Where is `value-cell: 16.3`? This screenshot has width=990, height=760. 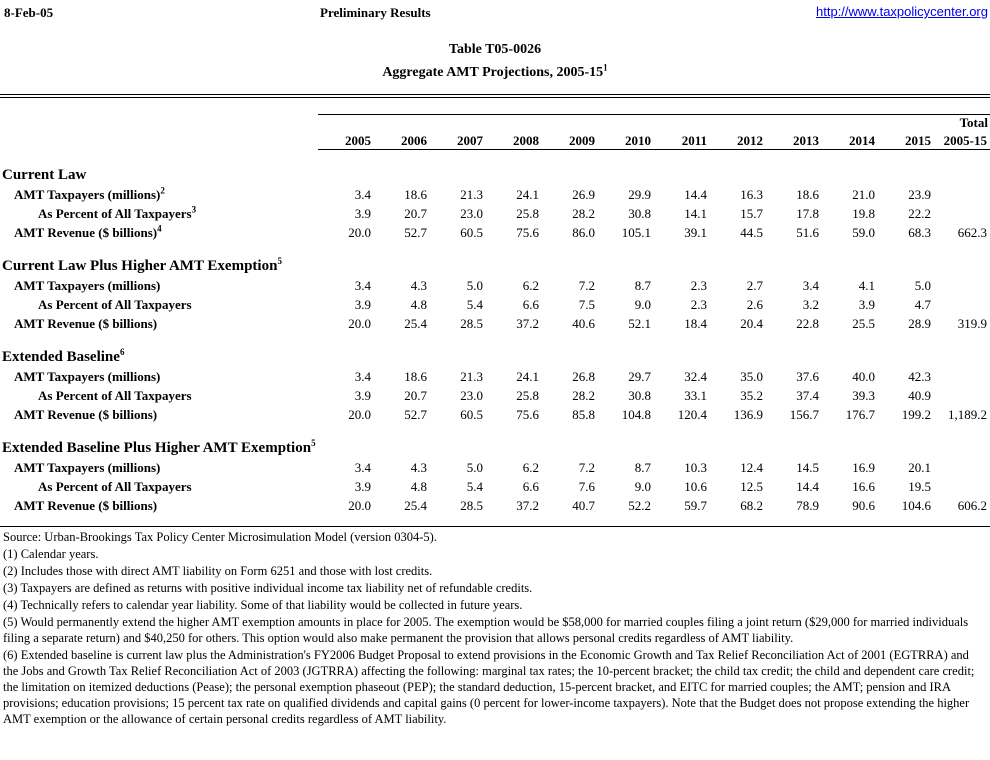
value-cell: 16.3 is located at coordinates (751, 194).